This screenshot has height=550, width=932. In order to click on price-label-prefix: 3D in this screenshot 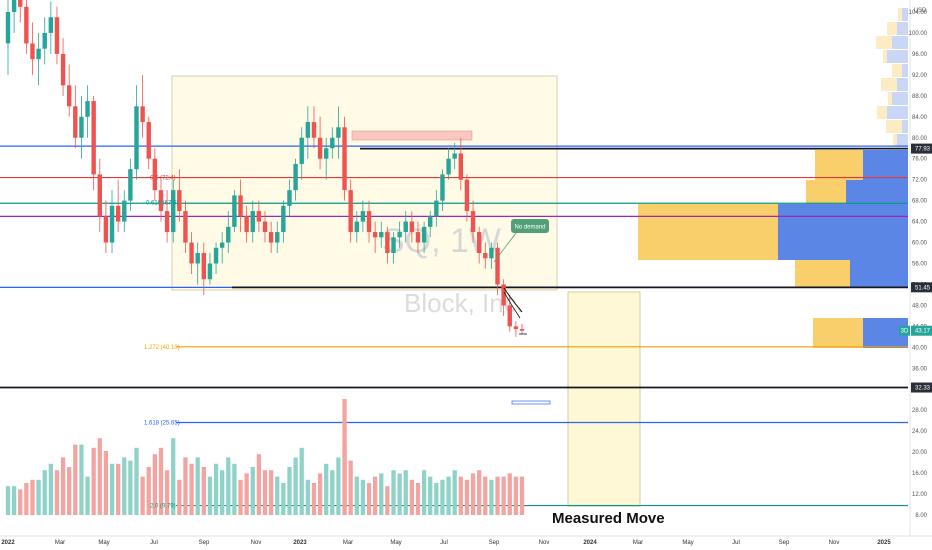, I will do `click(905, 332)`.